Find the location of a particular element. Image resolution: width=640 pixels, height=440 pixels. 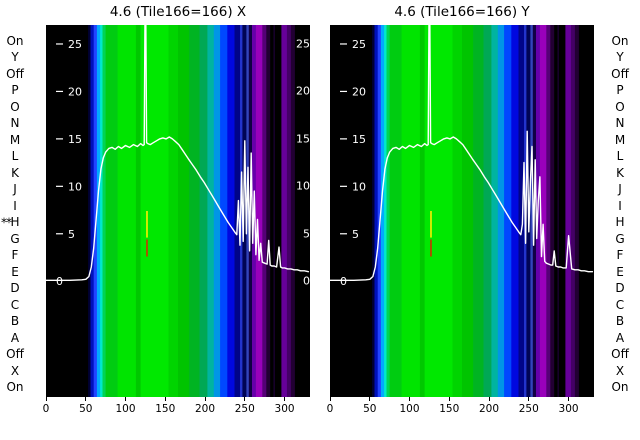

x-tick-label: 50 is located at coordinates (370, 409).